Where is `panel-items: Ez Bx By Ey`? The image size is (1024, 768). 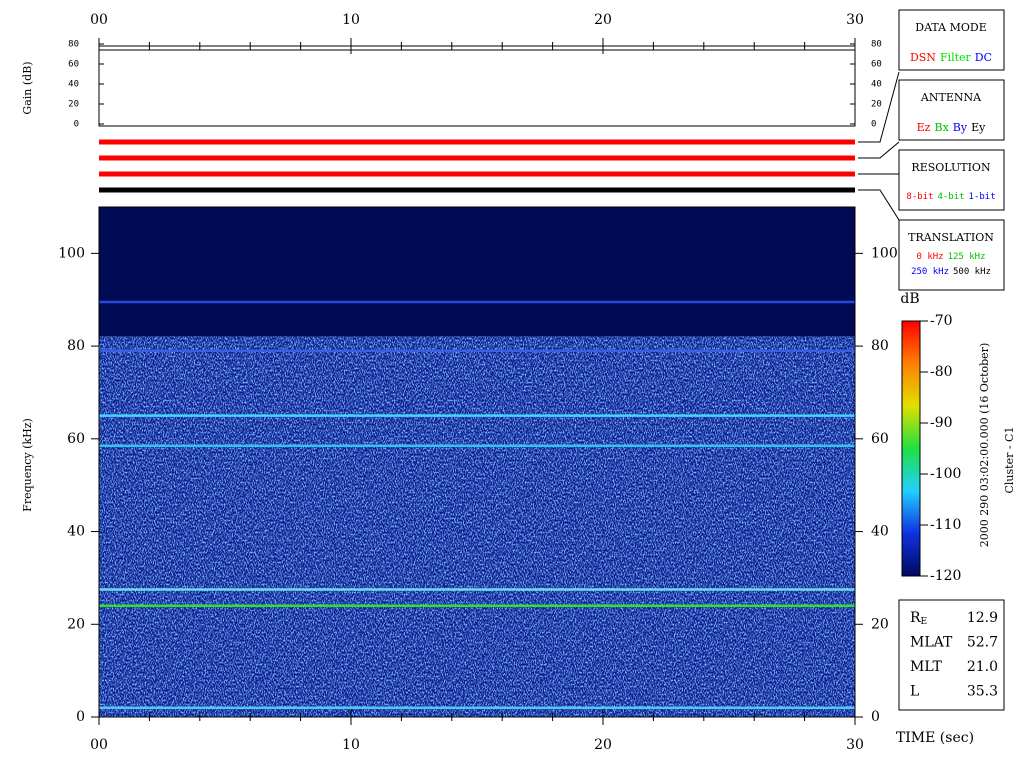 panel-items: Ez Bx By Ey is located at coordinates (951, 127).